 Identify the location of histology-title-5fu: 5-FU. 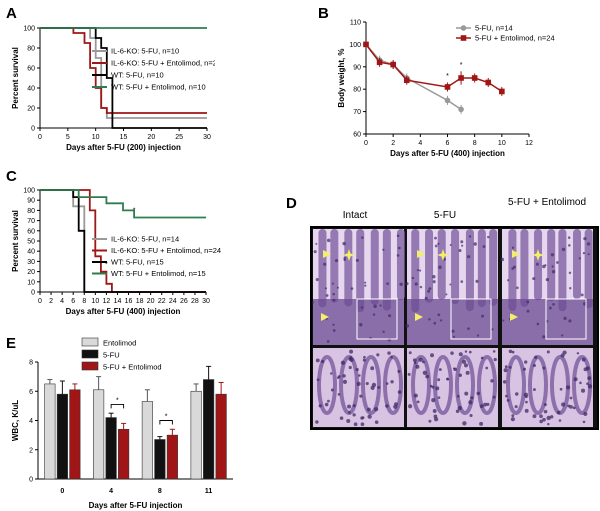
(445, 215).